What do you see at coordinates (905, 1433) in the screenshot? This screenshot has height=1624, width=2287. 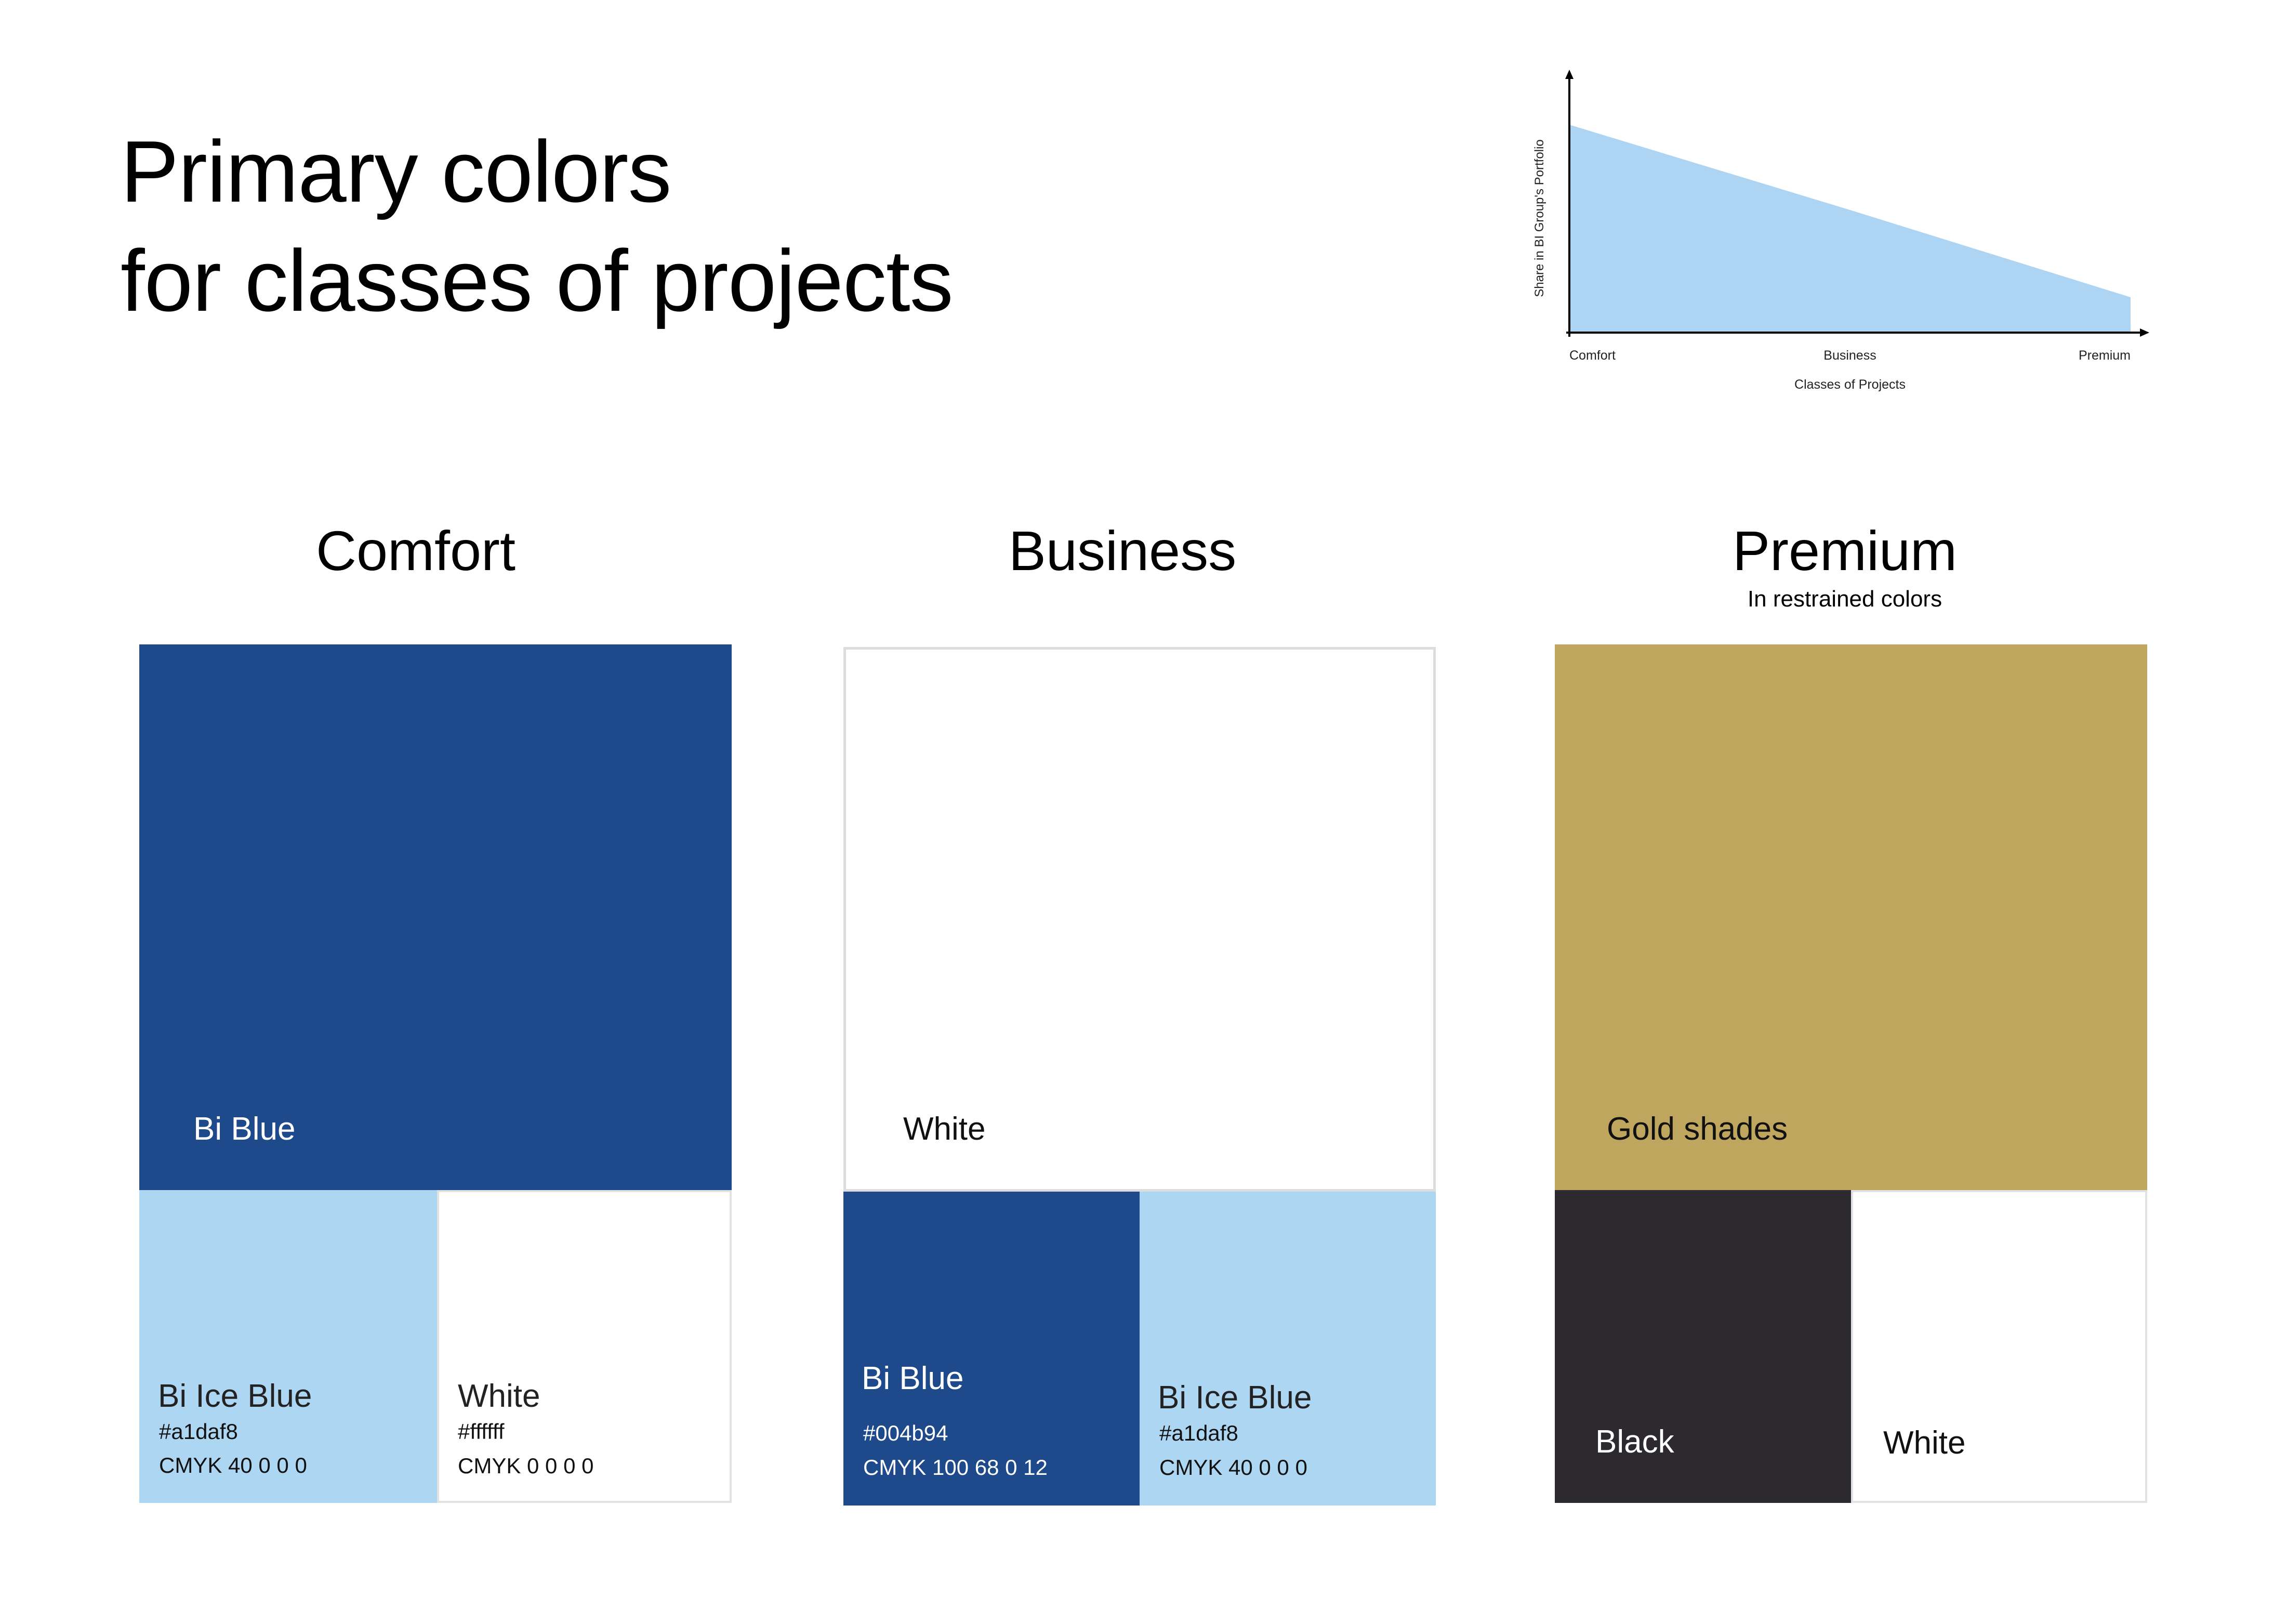 I see `swatch-hex: #004b94` at bounding box center [905, 1433].